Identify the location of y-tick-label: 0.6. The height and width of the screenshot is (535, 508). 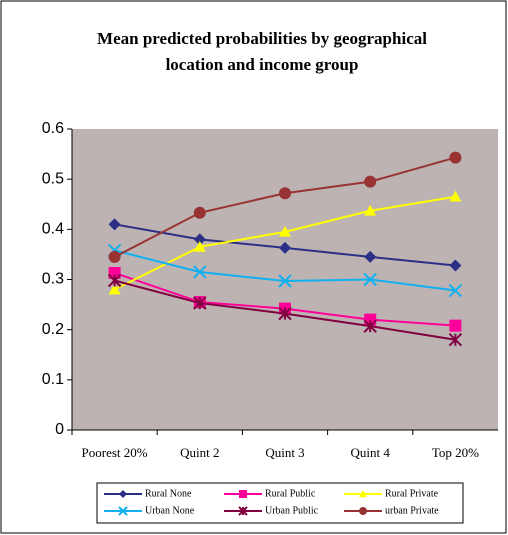
(53, 128).